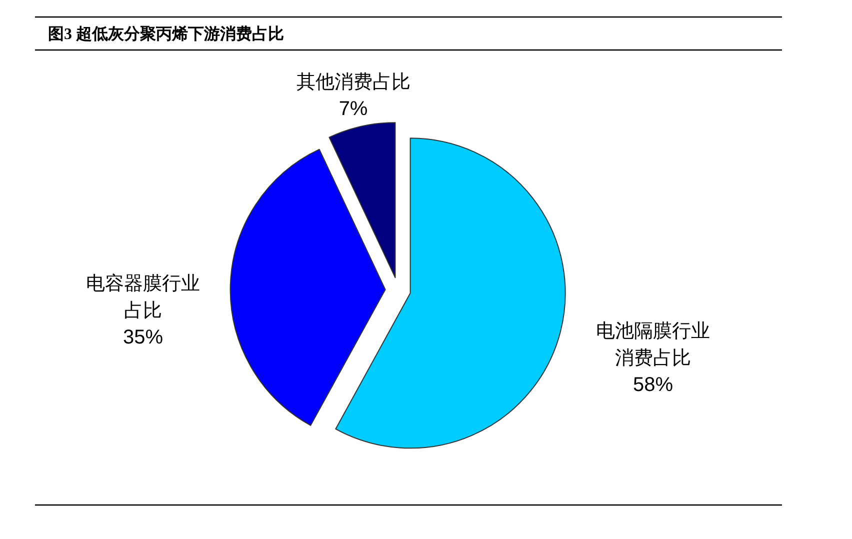  What do you see at coordinates (143, 337) in the screenshot?
I see `data-label: 35%` at bounding box center [143, 337].